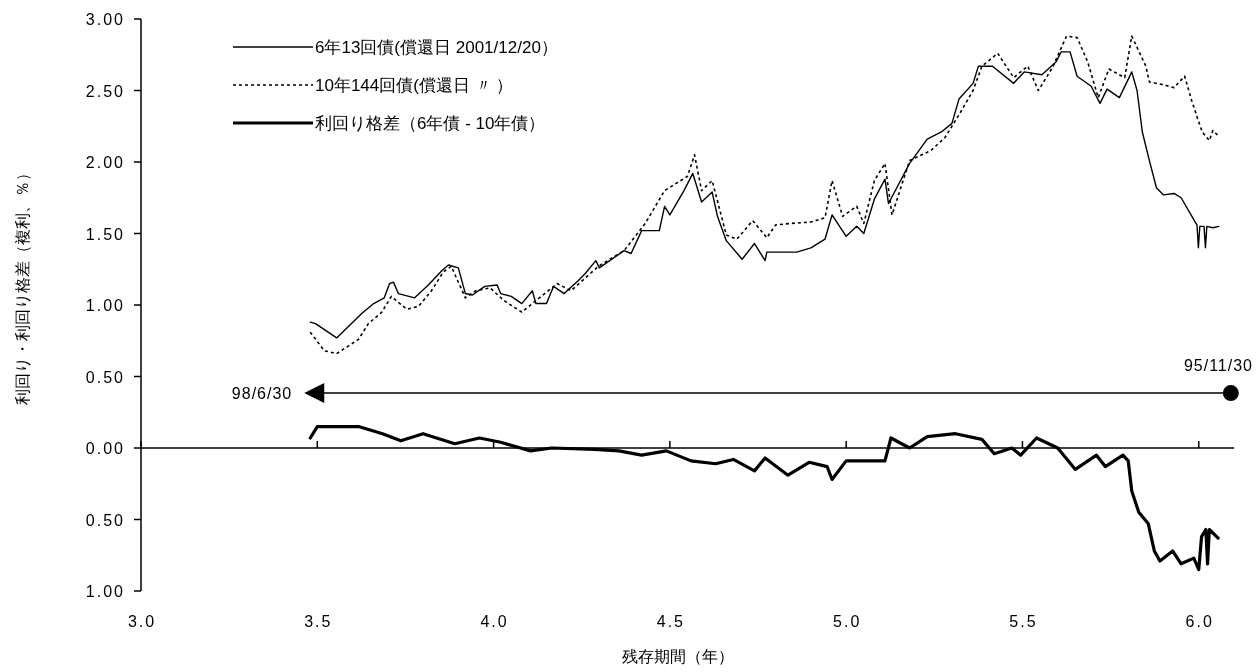 Image resolution: width=1256 pixels, height=672 pixels. Describe the element at coordinates (1023, 621) in the screenshot. I see `x-tick-label: 5.5` at that location.